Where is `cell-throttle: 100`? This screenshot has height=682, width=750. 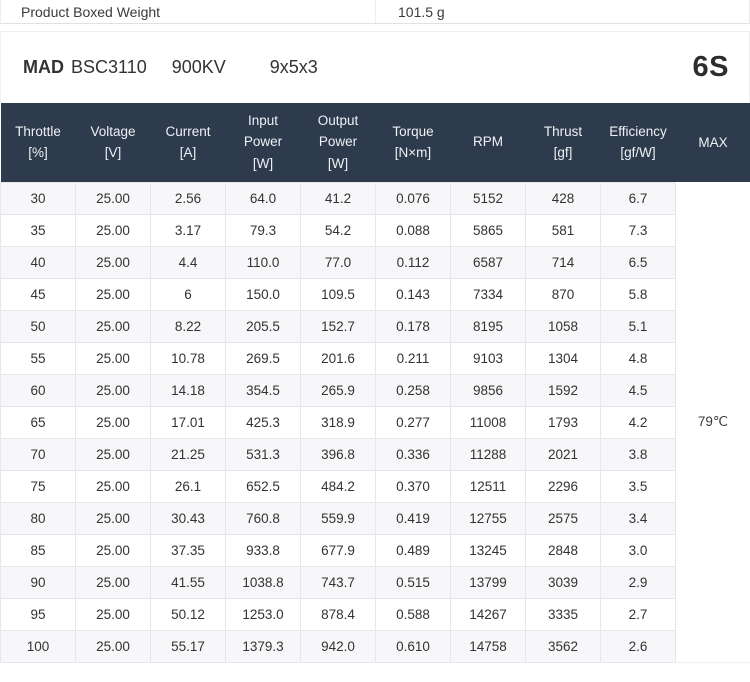 cell-throttle: 100 is located at coordinates (38, 646).